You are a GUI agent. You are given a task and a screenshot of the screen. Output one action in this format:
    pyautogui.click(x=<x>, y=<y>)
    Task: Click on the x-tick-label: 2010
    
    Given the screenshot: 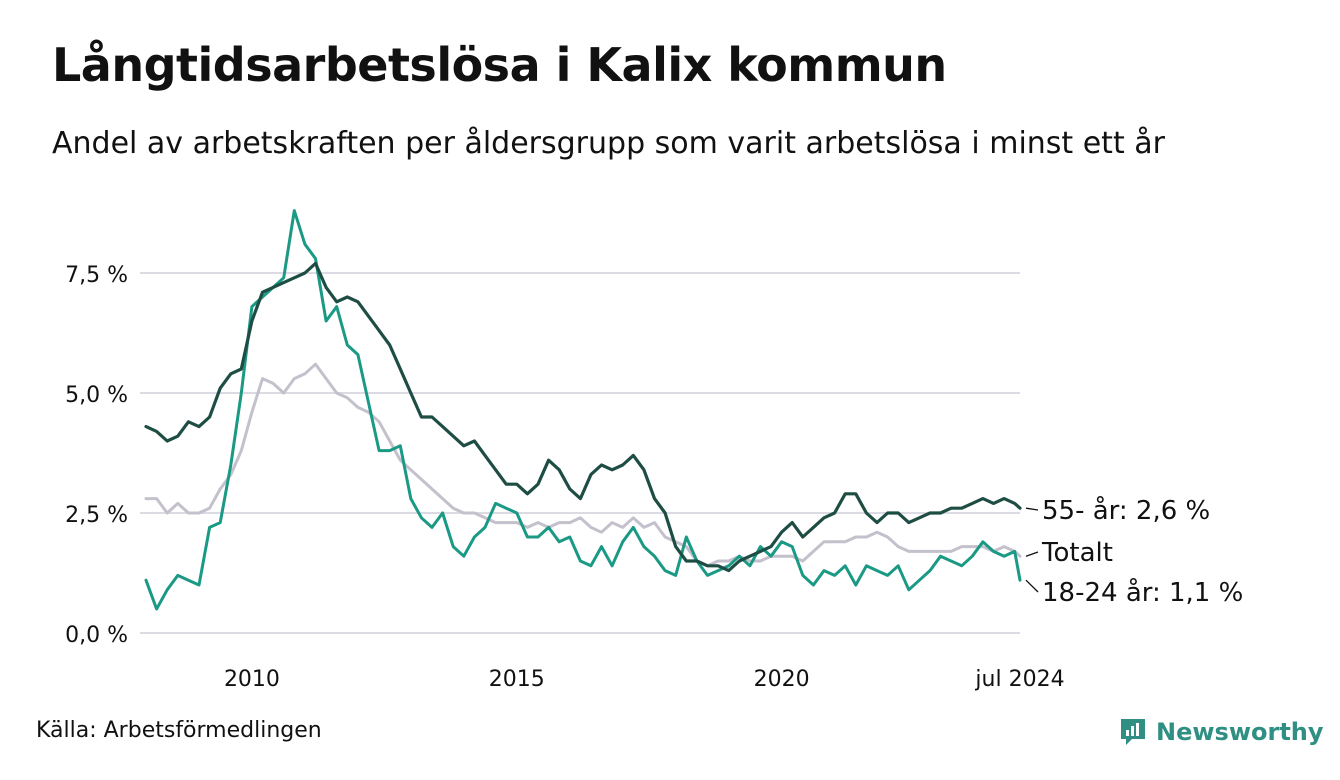 What is the action you would take?
    pyautogui.click(x=252, y=679)
    